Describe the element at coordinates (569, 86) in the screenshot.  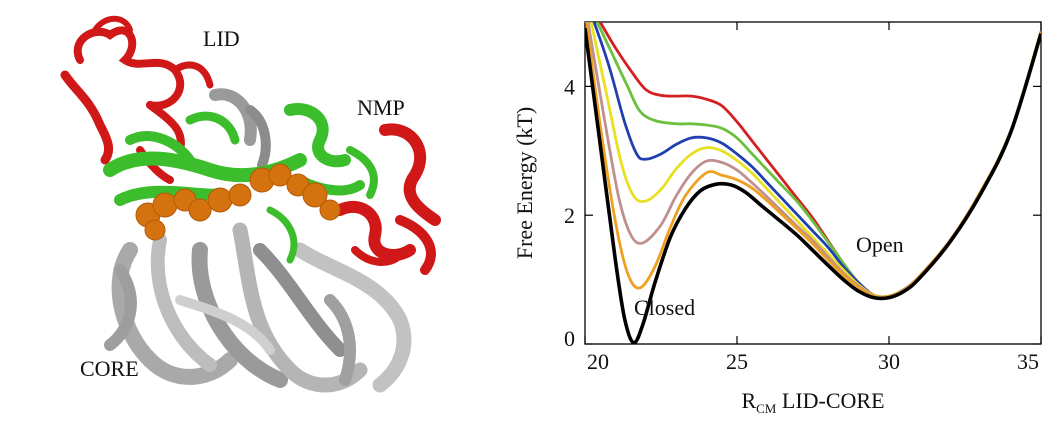
I see `y-tick-label: 4` at that location.